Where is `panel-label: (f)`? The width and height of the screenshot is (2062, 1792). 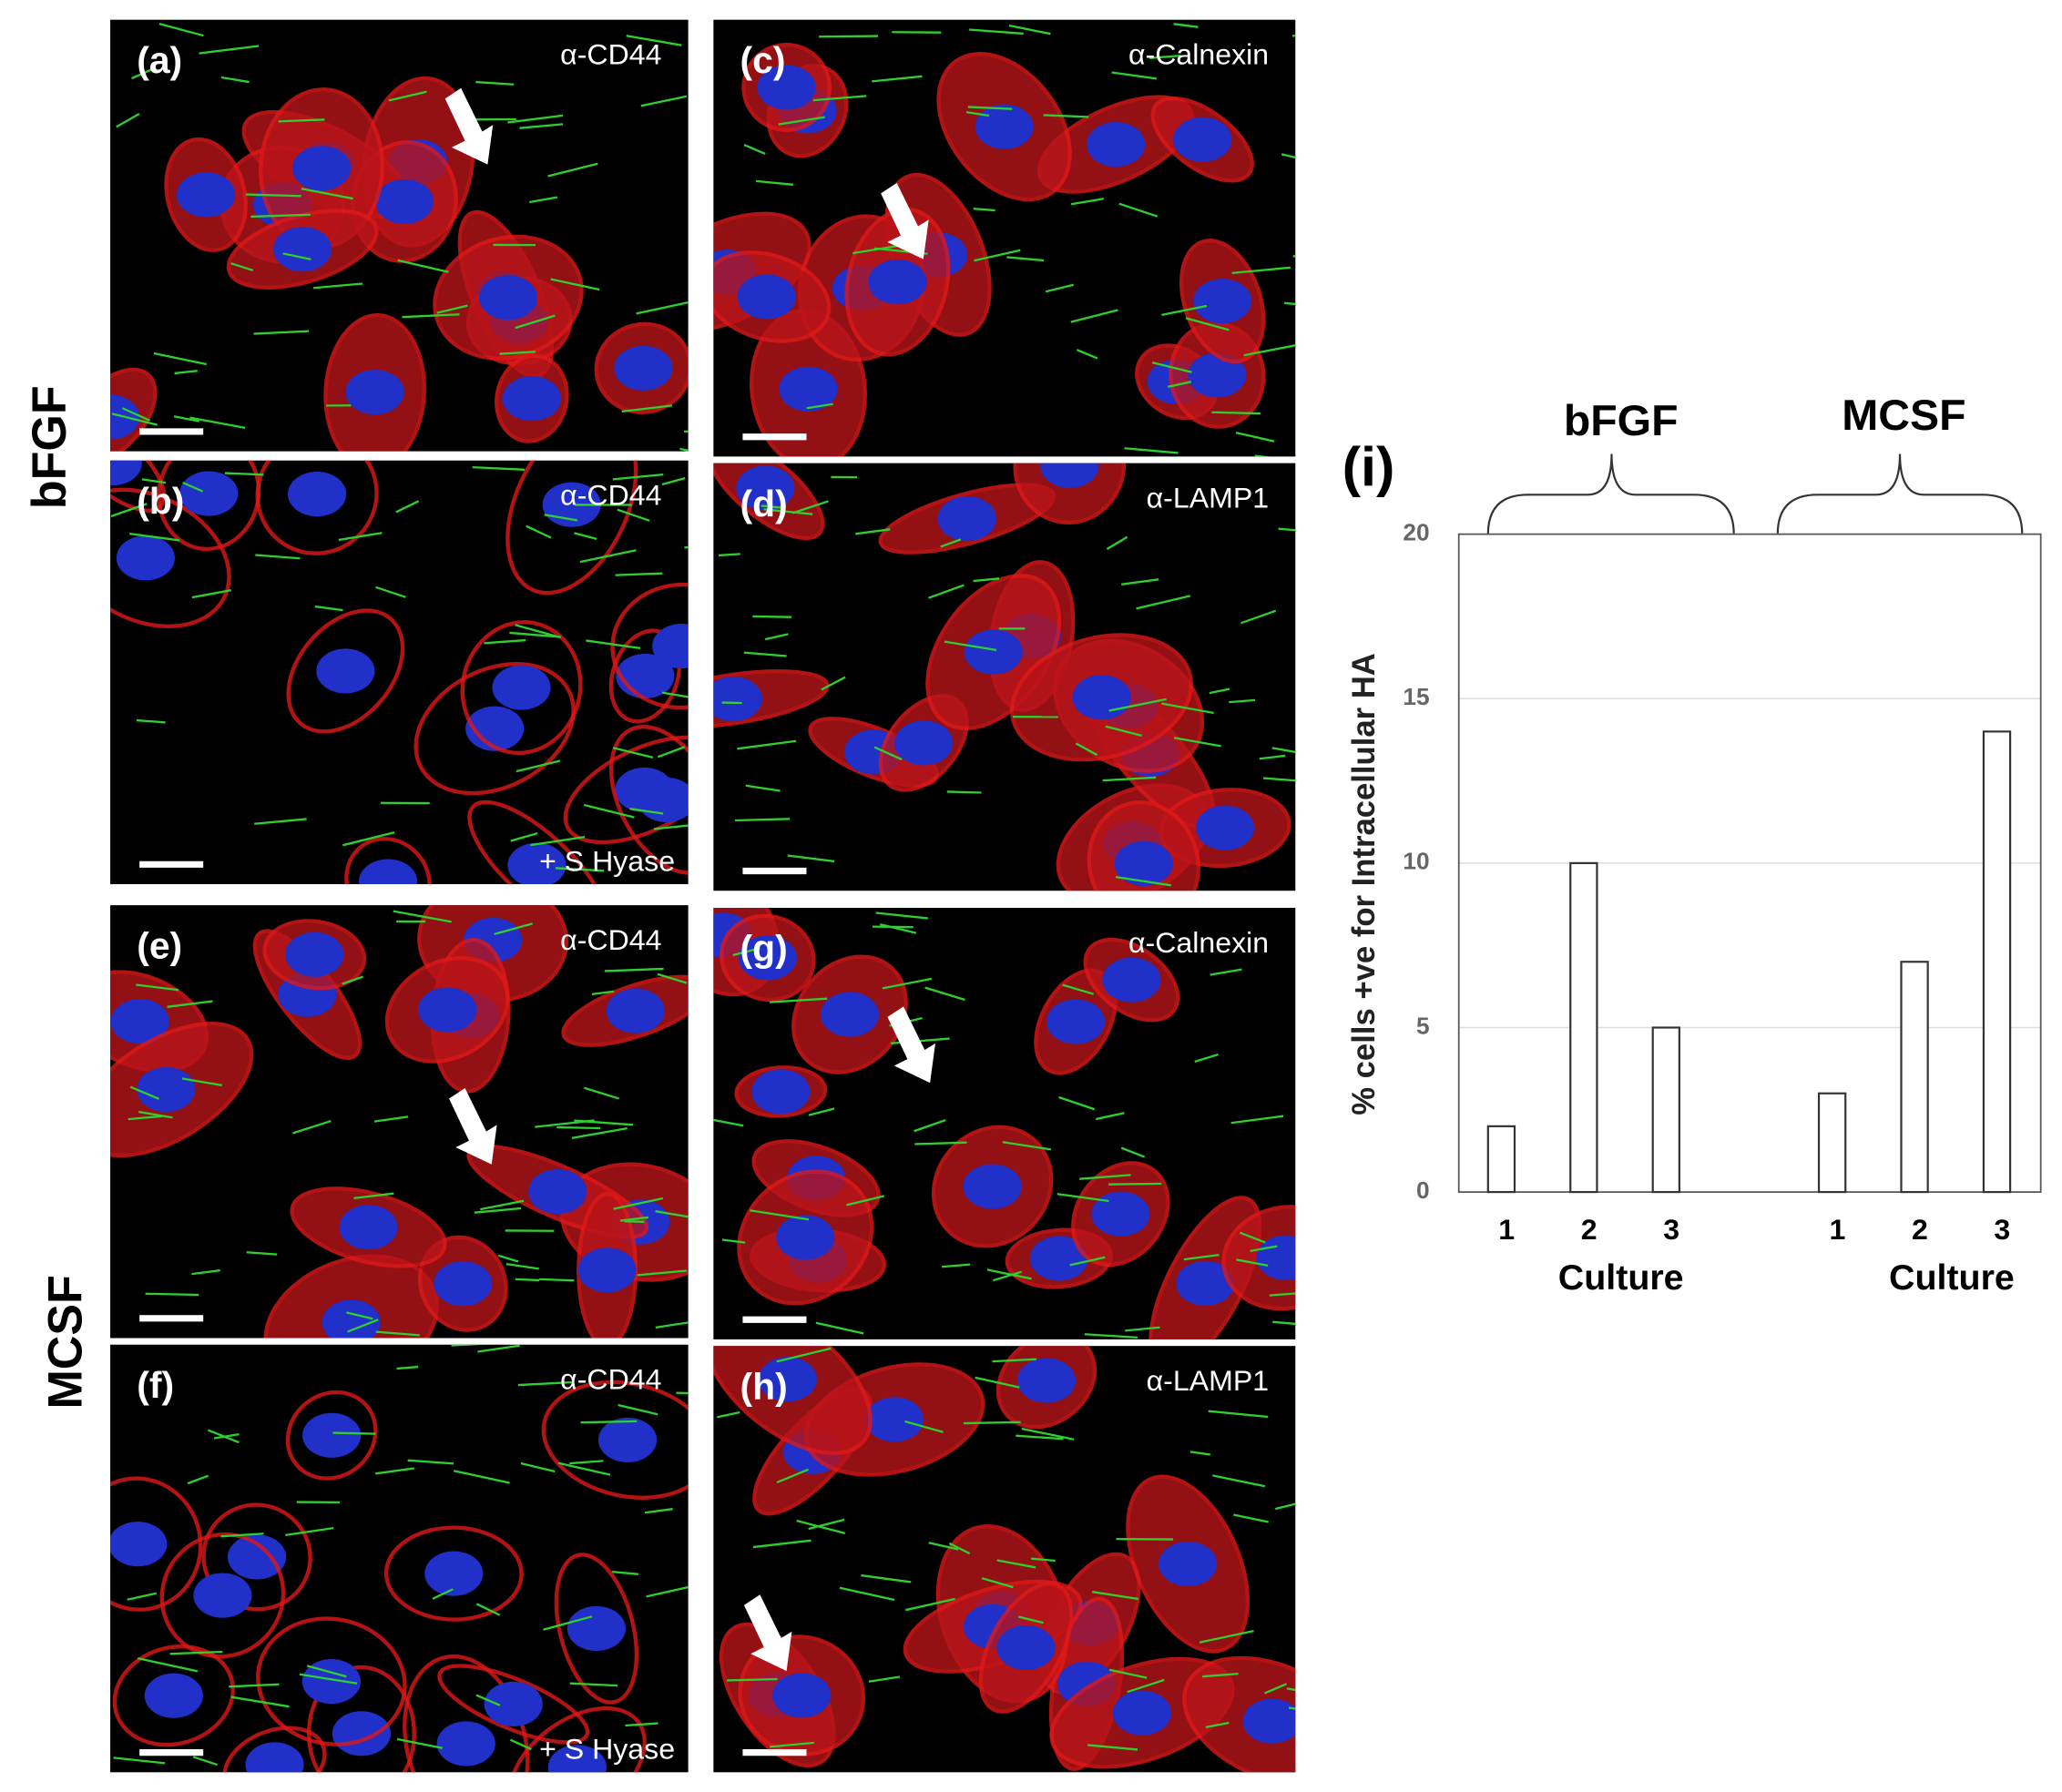
panel-label: (f) is located at coordinates (155, 1385).